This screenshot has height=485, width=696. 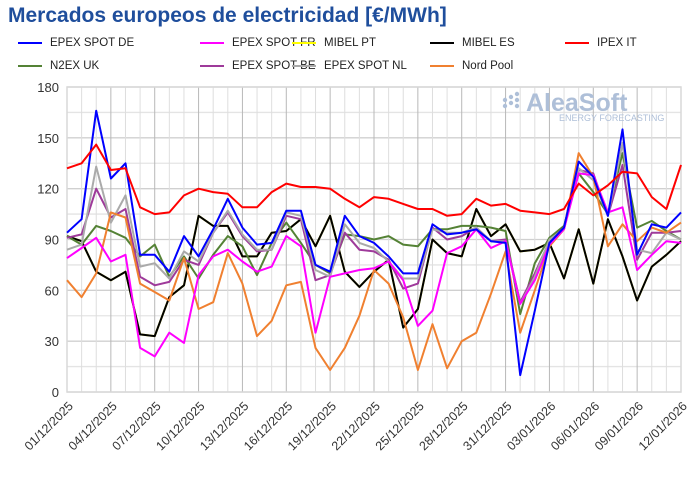 I want to click on legend-item: Nord Pool, so click(x=471, y=66).